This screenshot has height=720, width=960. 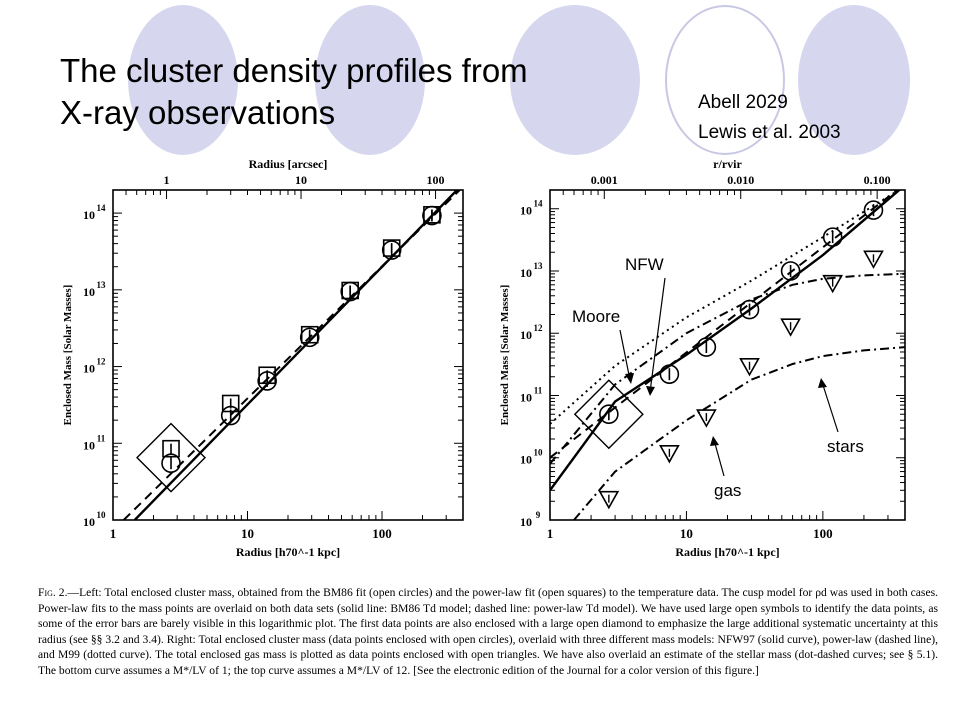 What do you see at coordinates (625, 355) in the screenshot?
I see `moore-arrow` at bounding box center [625, 355].